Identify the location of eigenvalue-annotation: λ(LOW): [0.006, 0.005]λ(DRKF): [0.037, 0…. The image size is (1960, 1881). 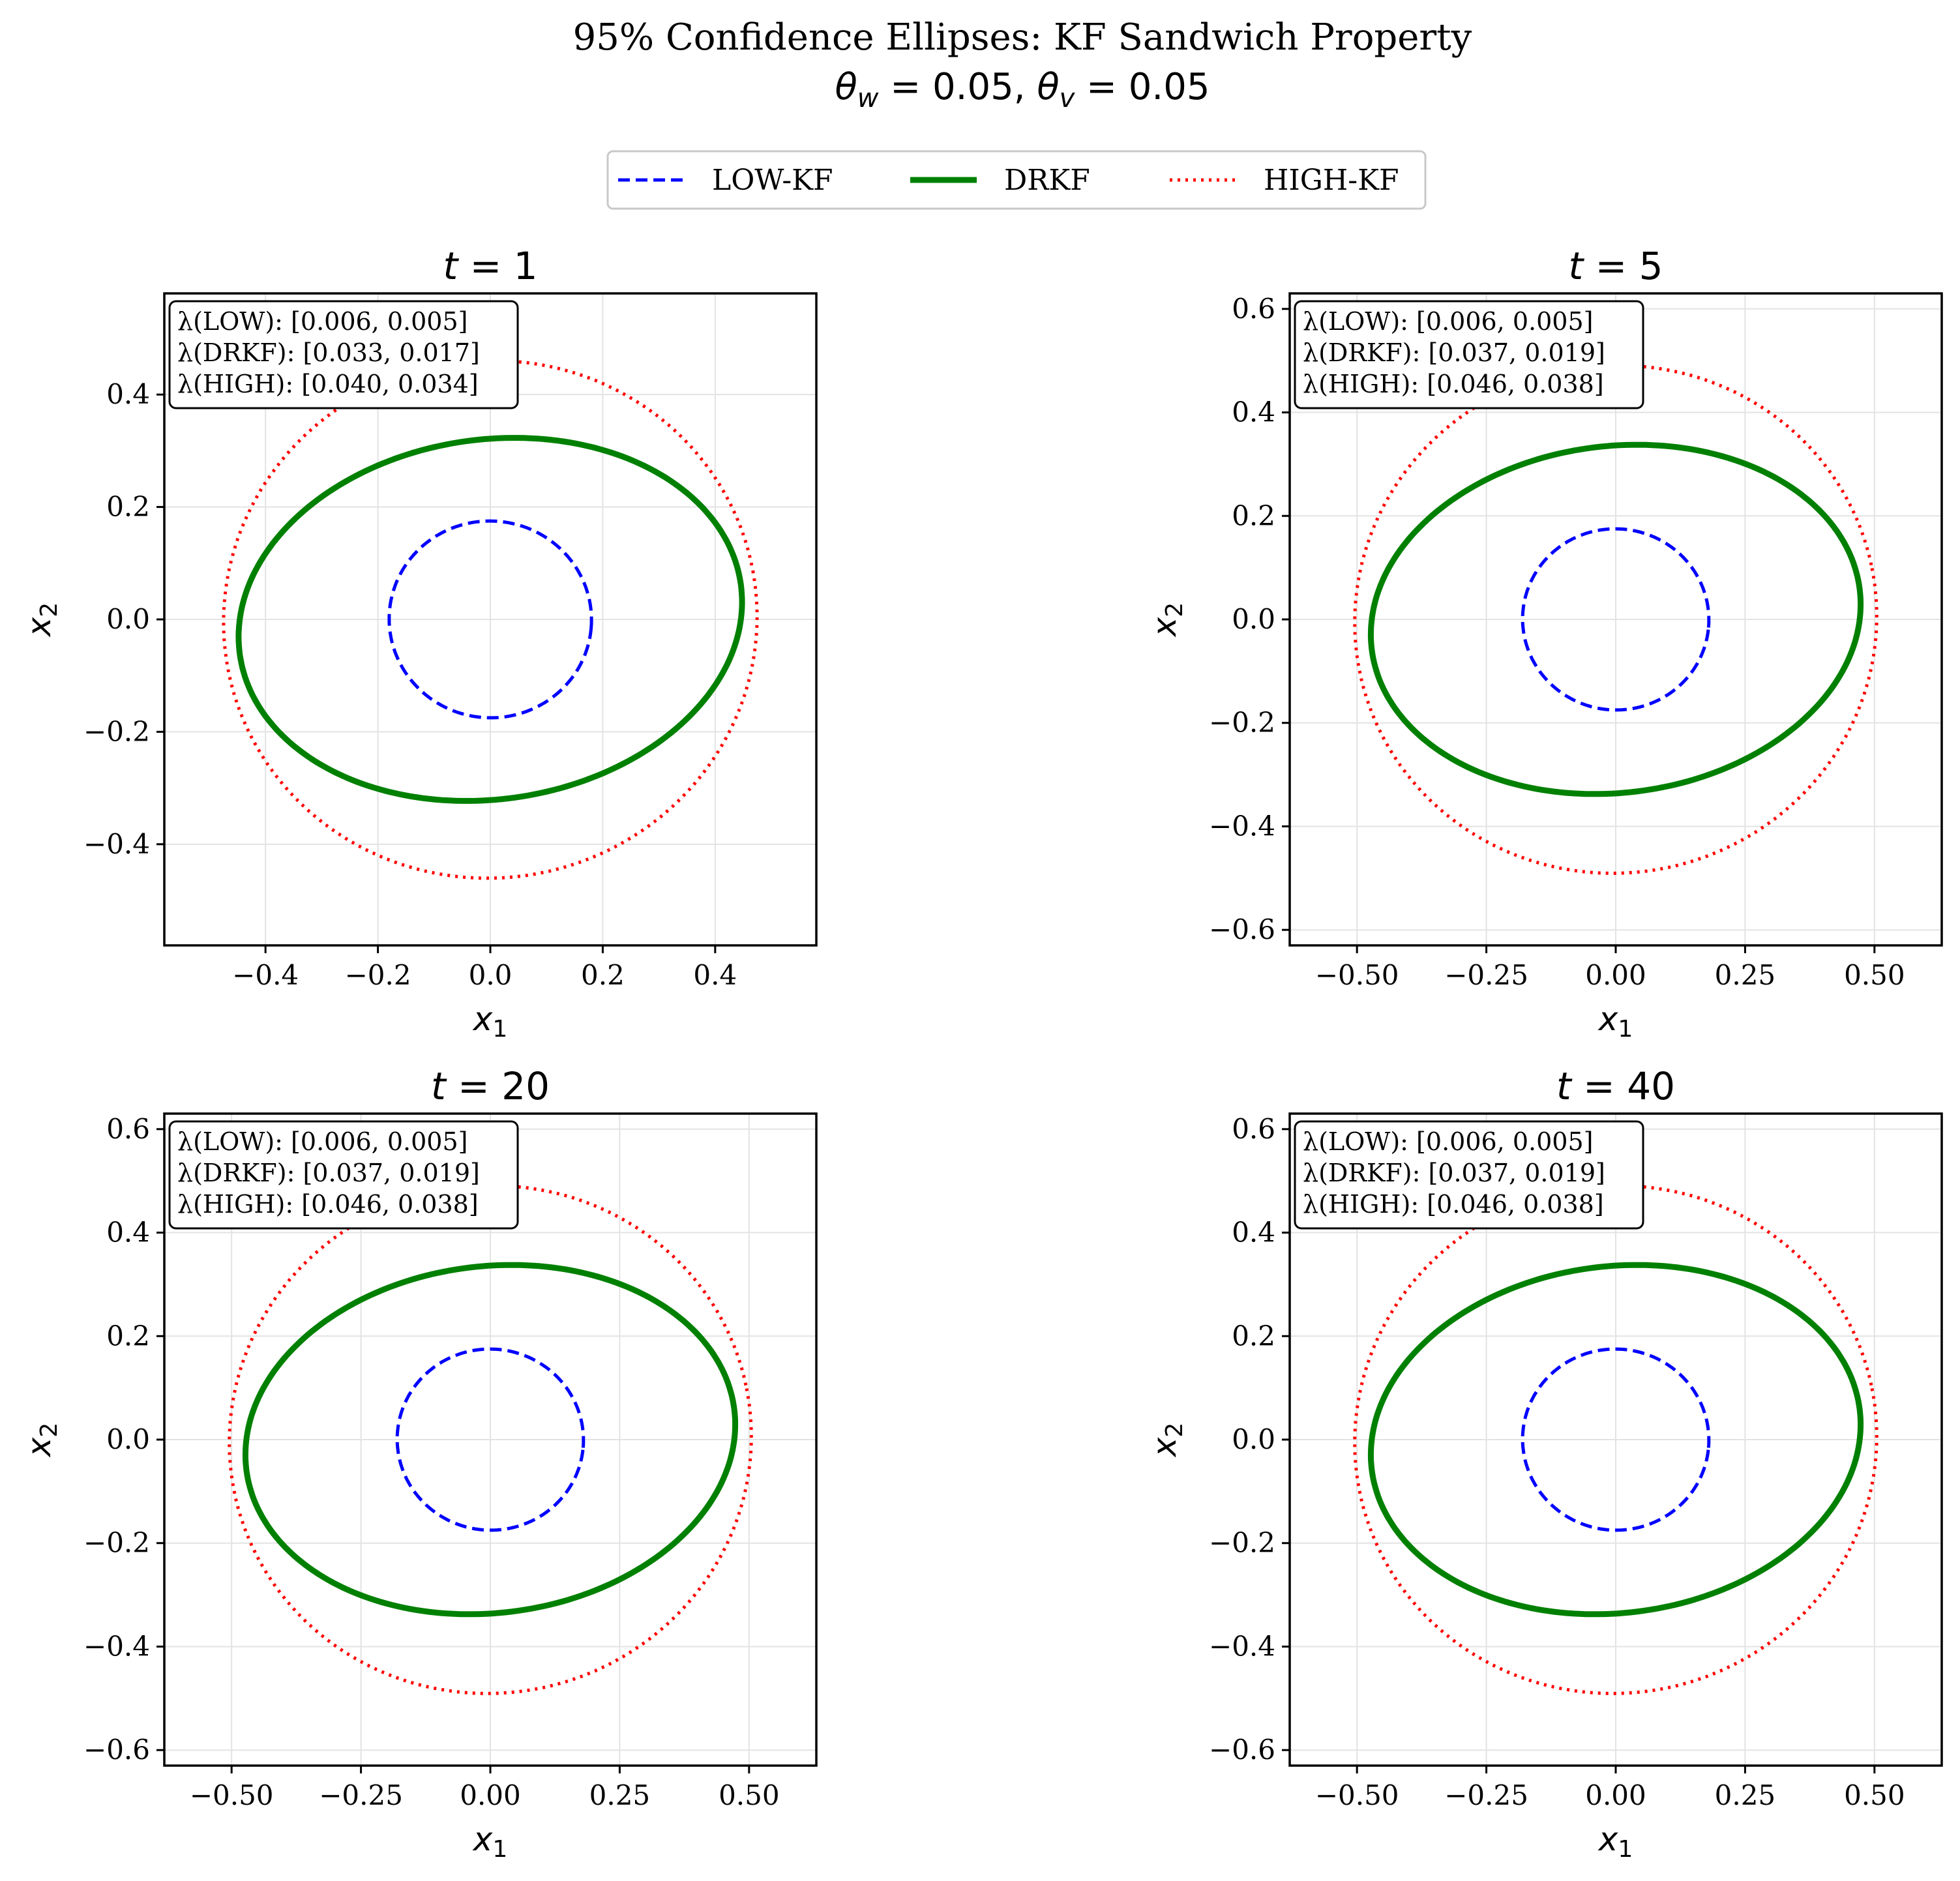
(1469, 354).